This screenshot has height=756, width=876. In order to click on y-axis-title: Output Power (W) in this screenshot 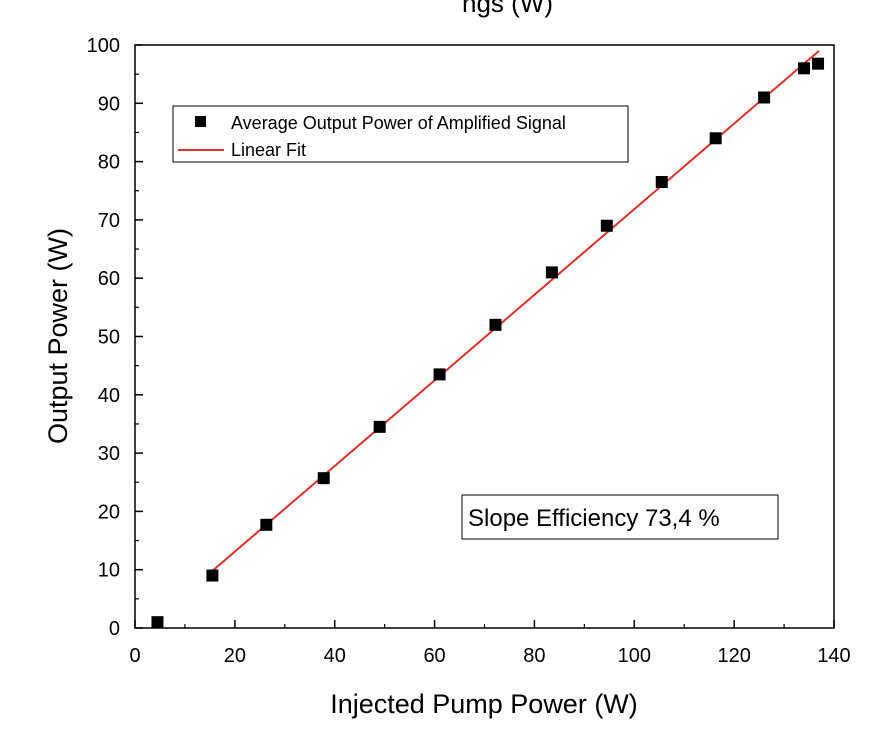, I will do `click(58, 336)`.